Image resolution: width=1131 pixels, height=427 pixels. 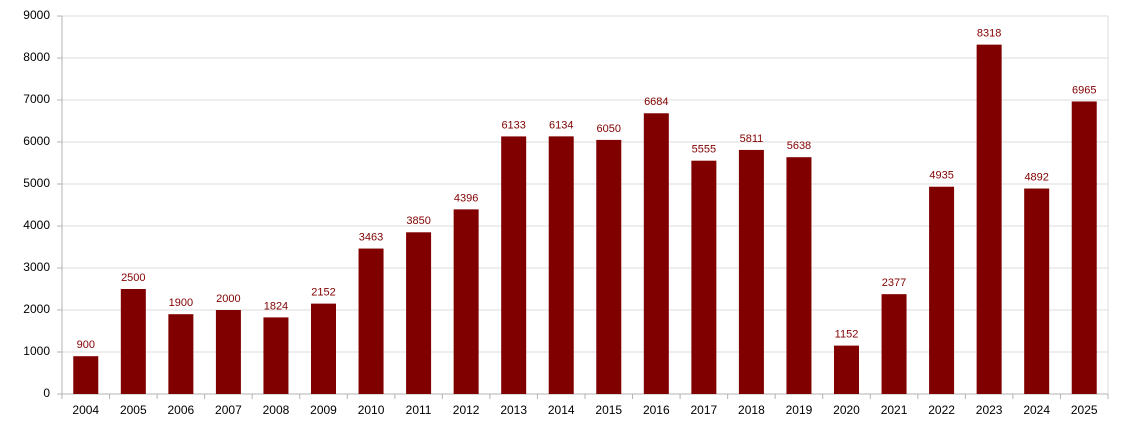 What do you see at coordinates (609, 129) in the screenshot?
I see `value-label: 6050` at bounding box center [609, 129].